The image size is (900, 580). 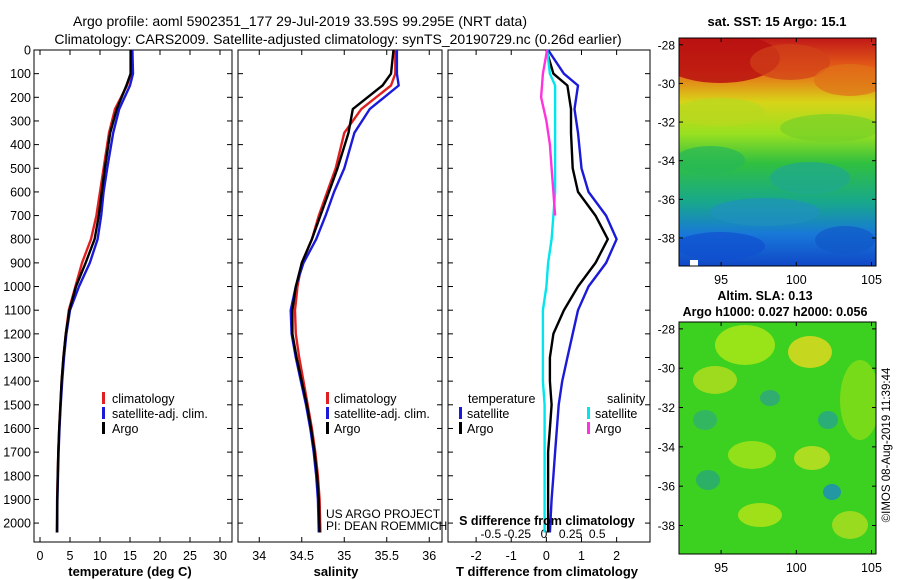 I want to click on legend-label-satellite: satellite-adj. clim., so click(x=160, y=414).